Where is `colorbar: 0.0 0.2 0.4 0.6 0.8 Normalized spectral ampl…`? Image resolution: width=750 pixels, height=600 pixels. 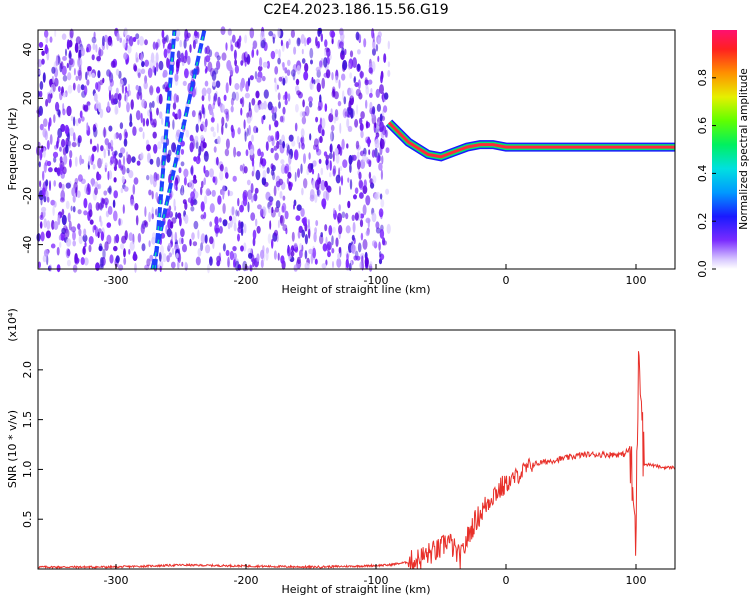 colorbar: 0.0 0.2 0.4 0.6 0.8 Normalized spectral ampl… is located at coordinates (723, 154).